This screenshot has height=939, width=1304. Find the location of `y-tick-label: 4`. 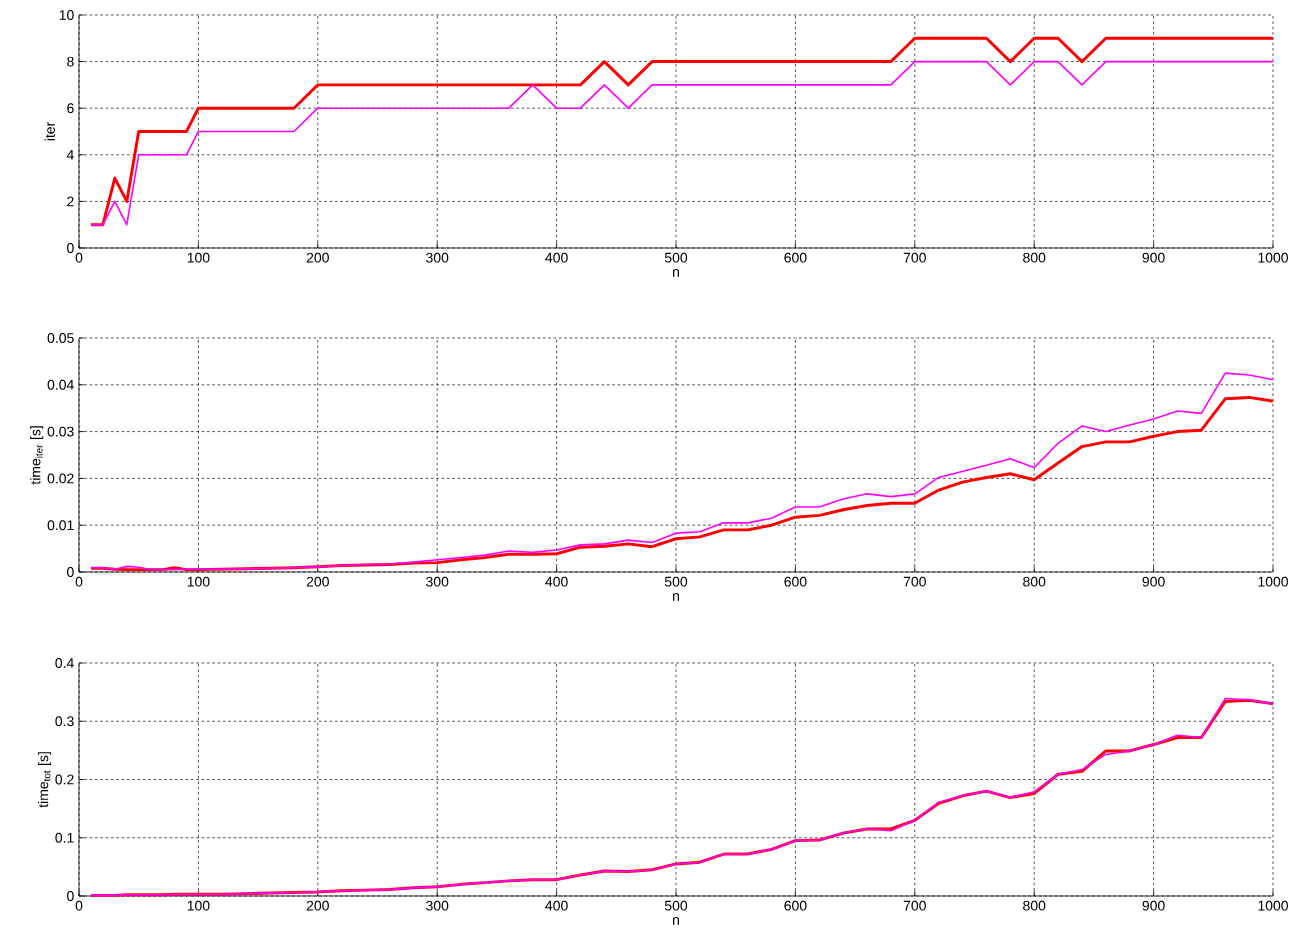

y-tick-label: 4 is located at coordinates (70, 154).